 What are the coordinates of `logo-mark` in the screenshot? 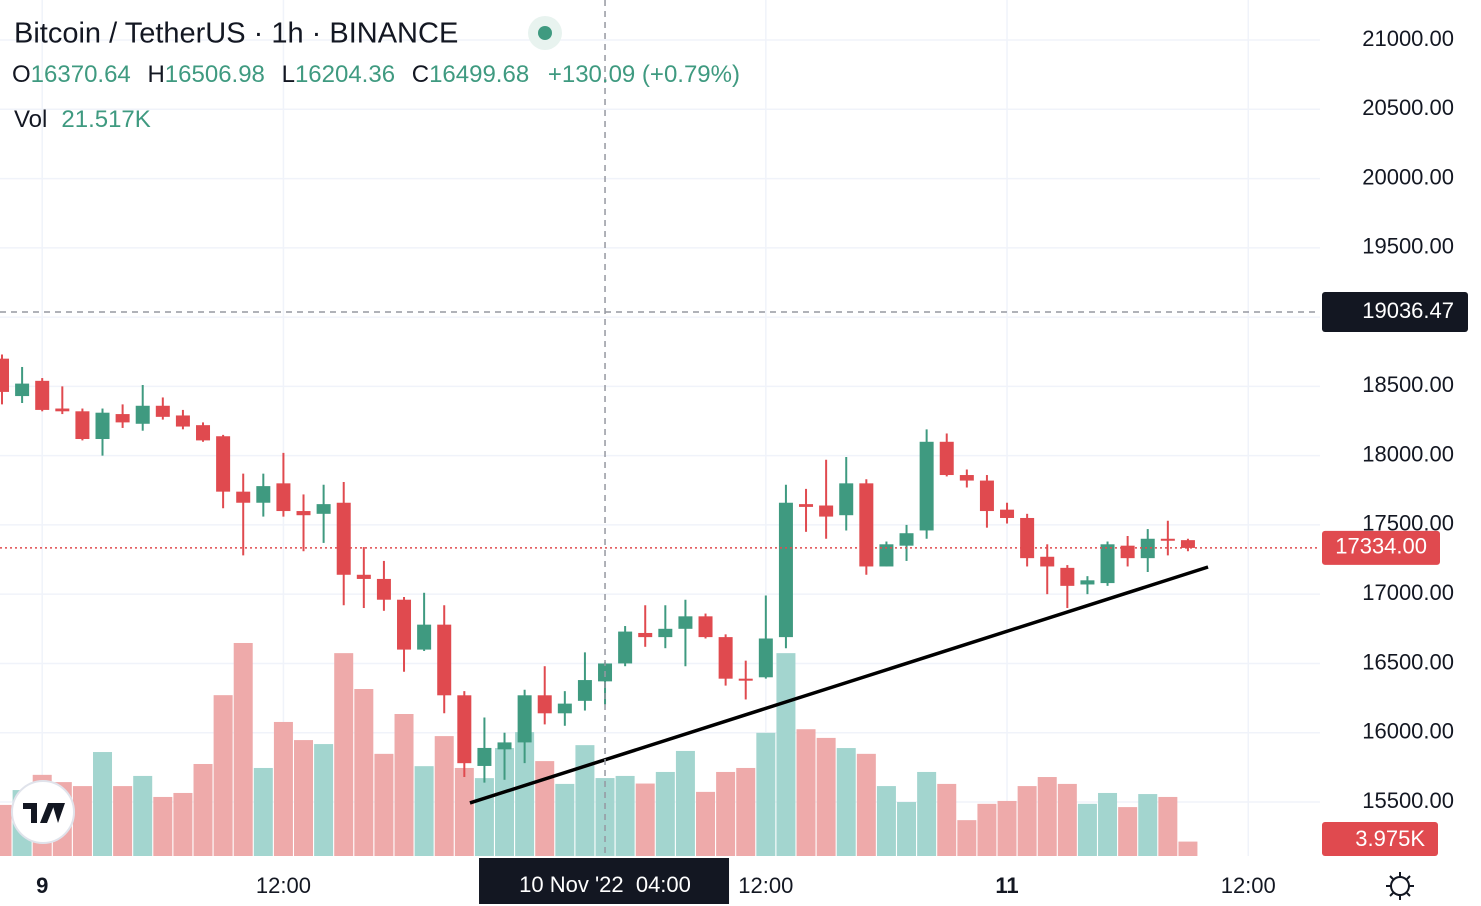 It's located at (44, 813).